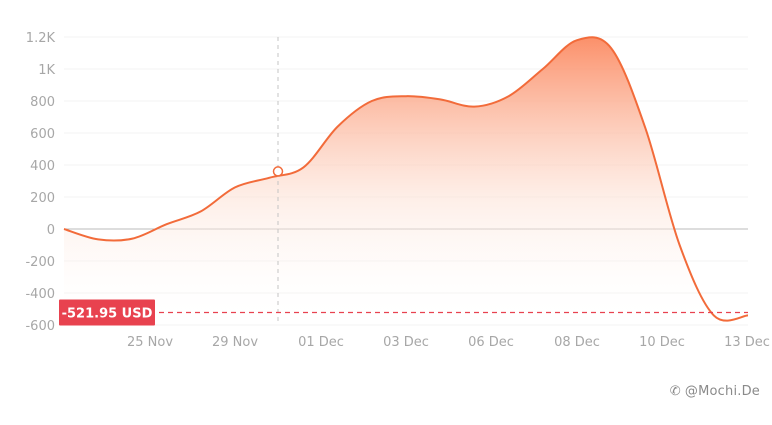 This screenshot has width=772, height=425. I want to click on highlight-badge, so click(107, 312).